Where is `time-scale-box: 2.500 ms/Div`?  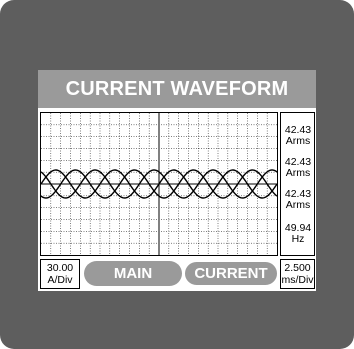
time-scale-box: 2.500 ms/Div is located at coordinates (297, 274).